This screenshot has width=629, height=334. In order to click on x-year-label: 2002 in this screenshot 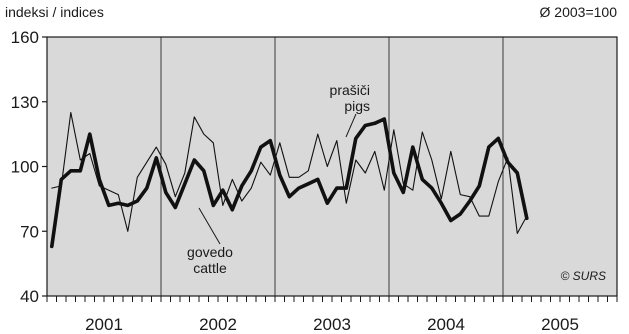, I will do `click(218, 324)`.